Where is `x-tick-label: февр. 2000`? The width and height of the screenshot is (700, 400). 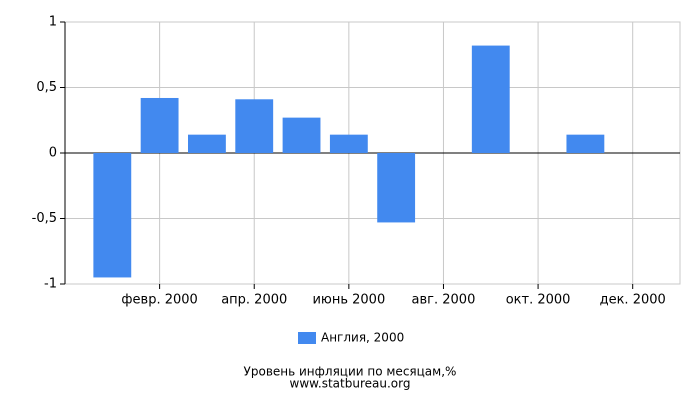
x-tick-label: февр. 2000 is located at coordinates (159, 300).